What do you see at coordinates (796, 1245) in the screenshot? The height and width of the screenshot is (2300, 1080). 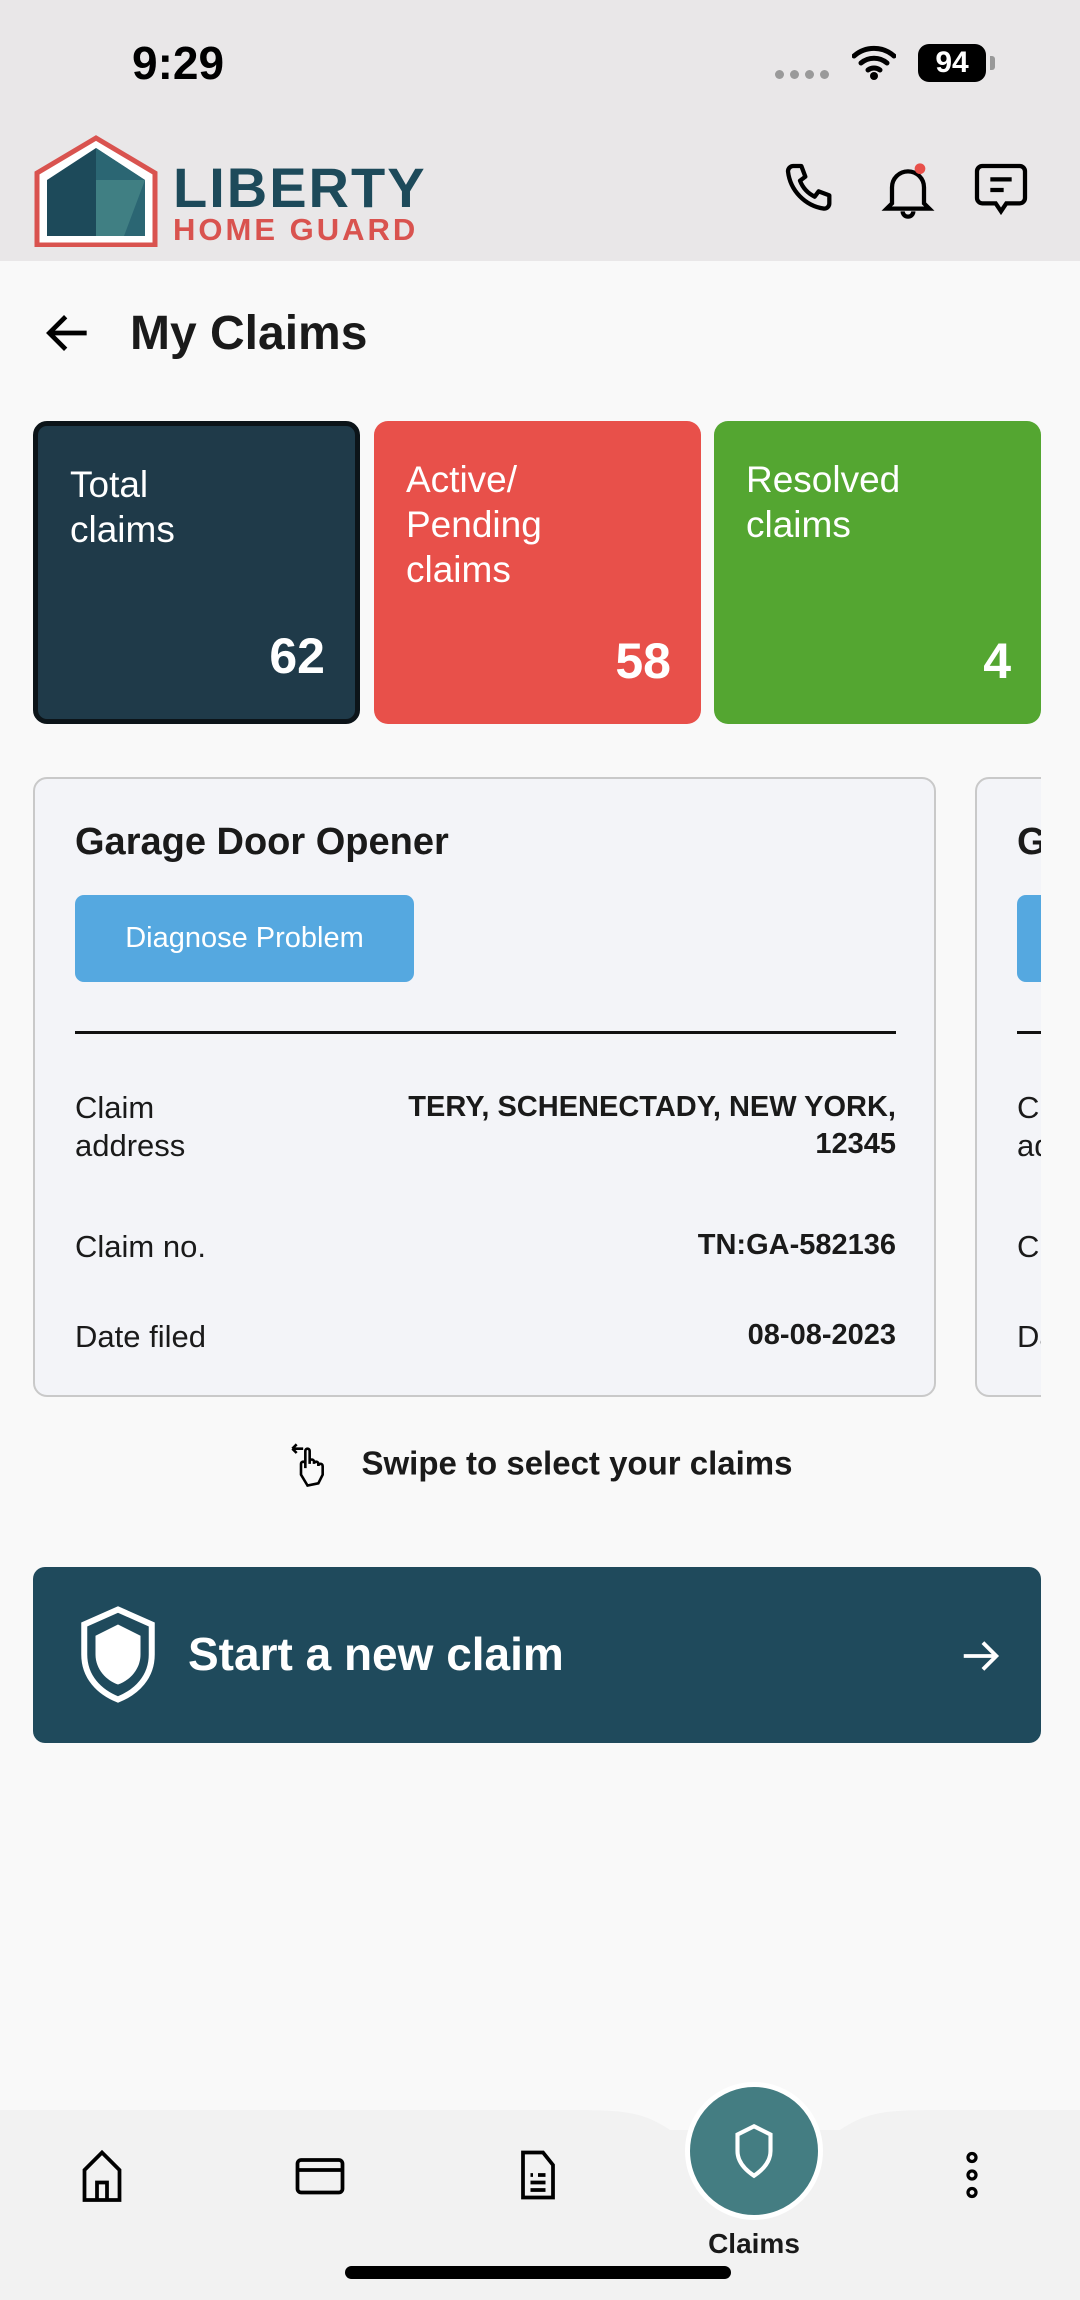 I see `claim-number-value: TN:GA-582136` at bounding box center [796, 1245].